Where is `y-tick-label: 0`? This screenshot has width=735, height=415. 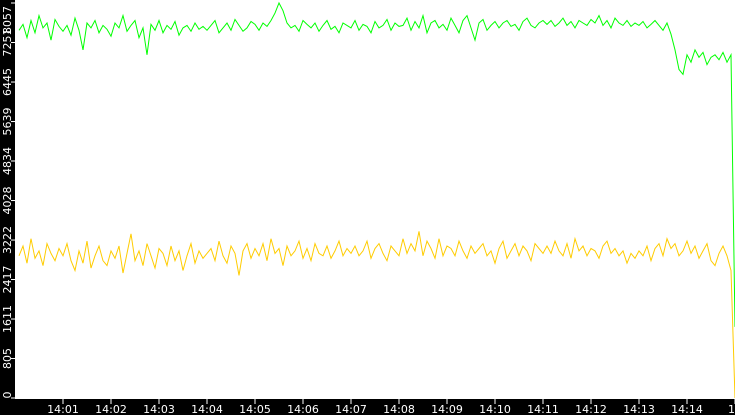
y-tick-label: 0 is located at coordinates (7, 395).